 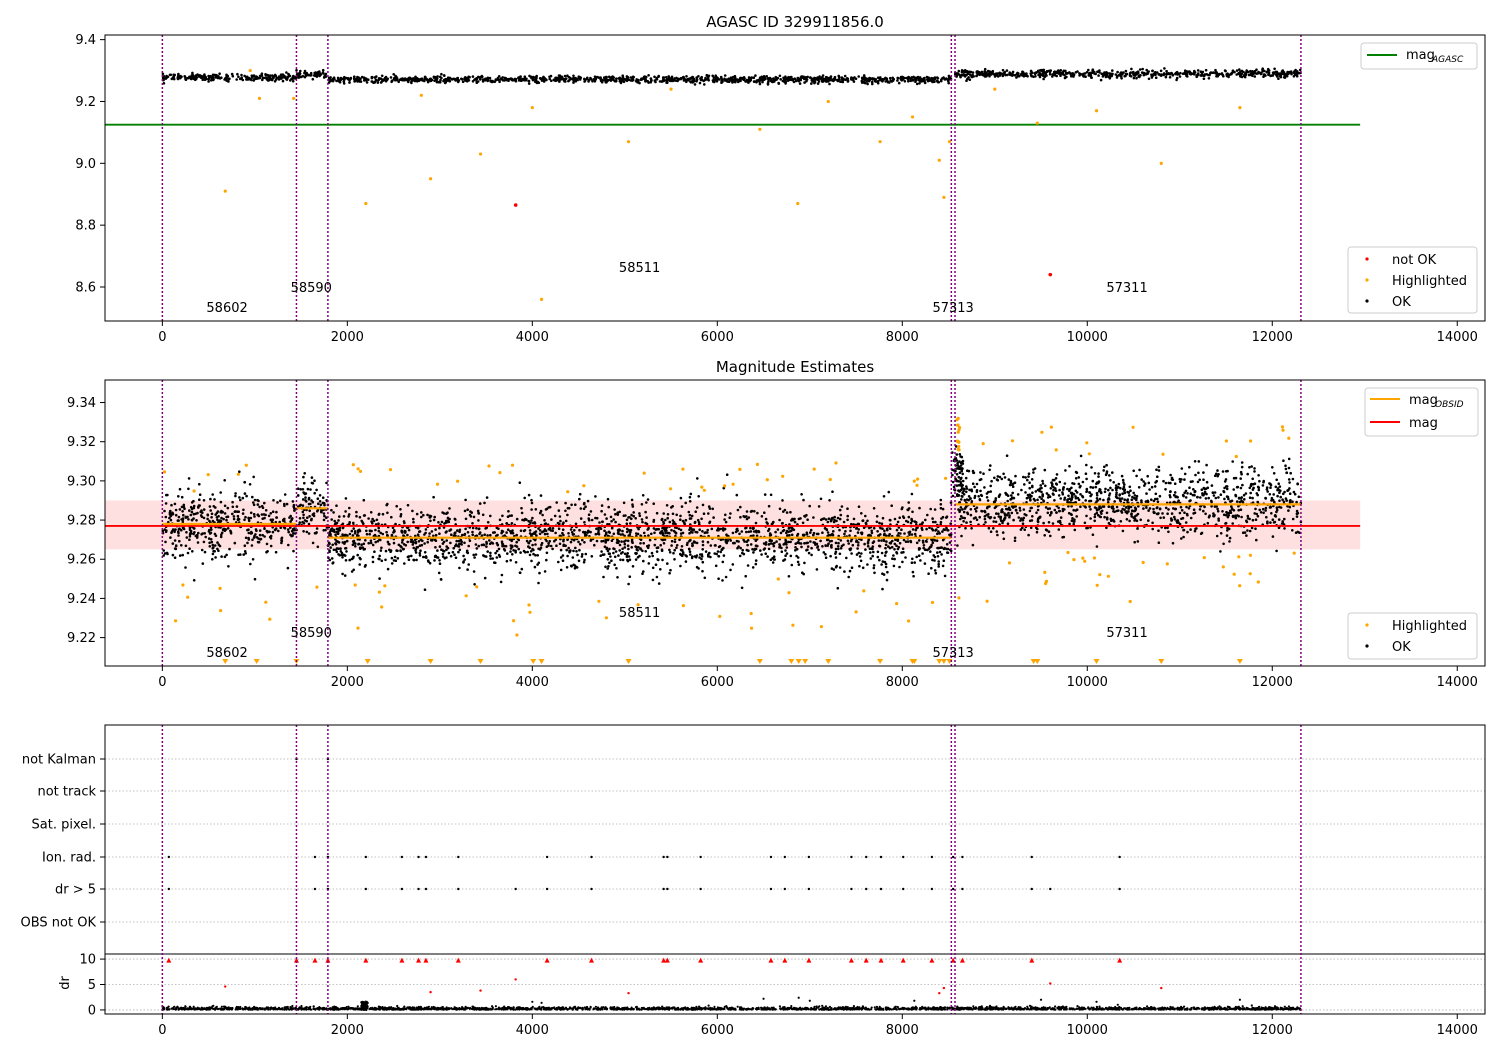 What do you see at coordinates (798, 203) in the screenshot?
I see `highlighted-point` at bounding box center [798, 203].